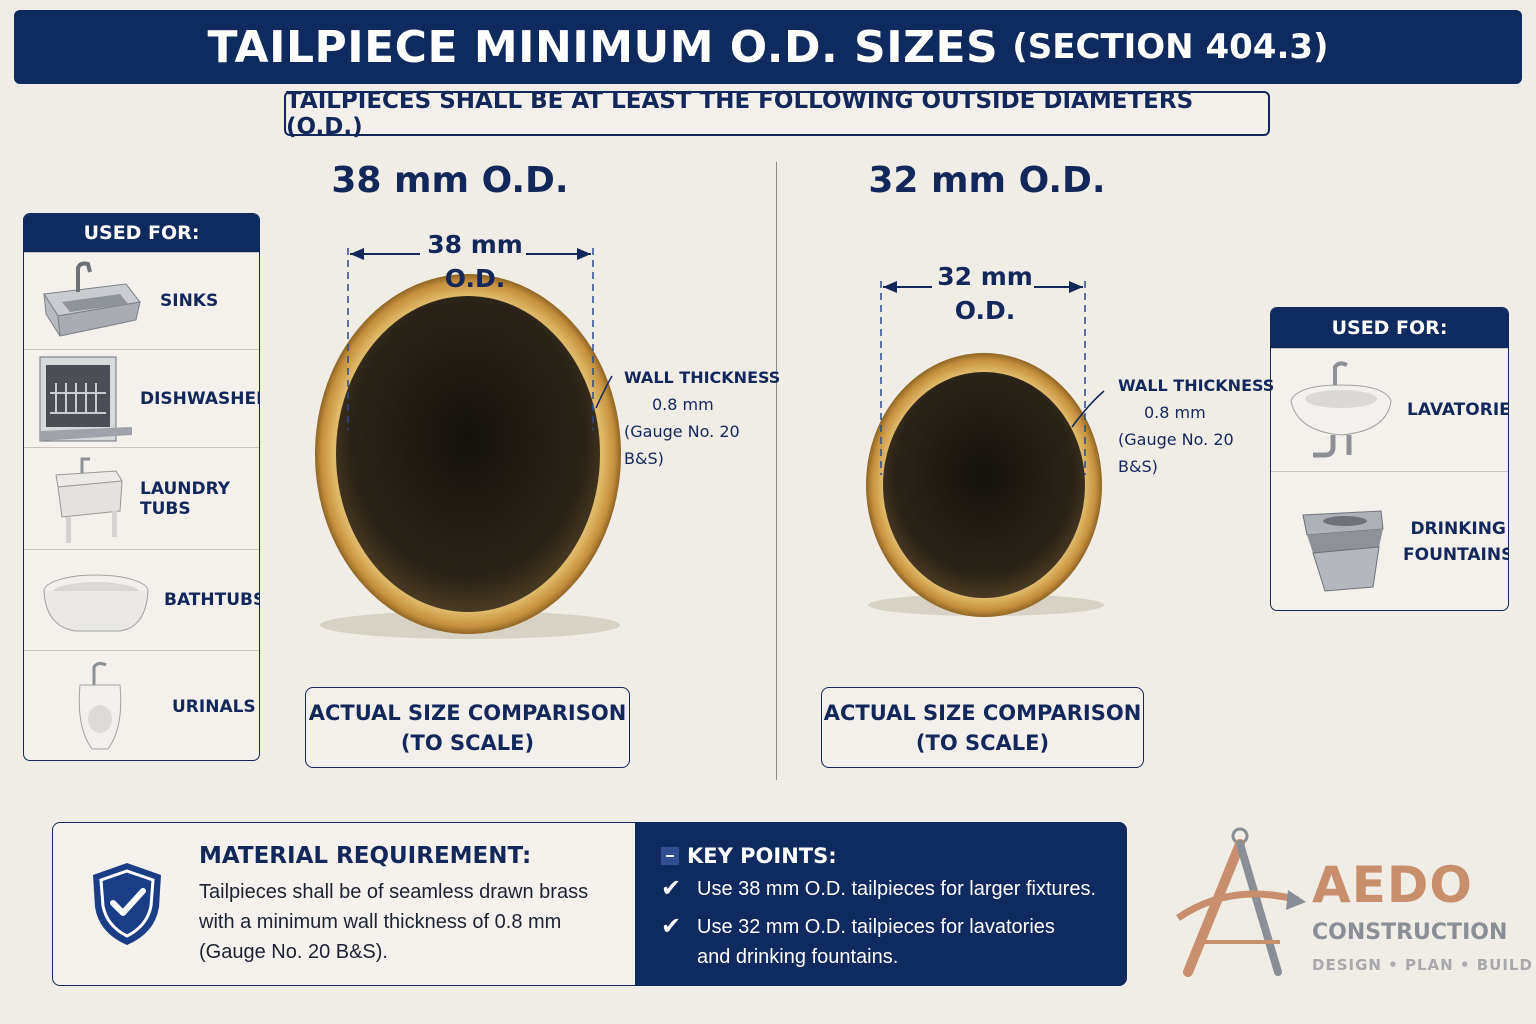 The width and height of the screenshot is (1536, 1024). Describe the element at coordinates (876, 927) in the screenshot. I see `key-point-2-line1: Use 32 mm O.D. tailpieces for lavatories` at that location.